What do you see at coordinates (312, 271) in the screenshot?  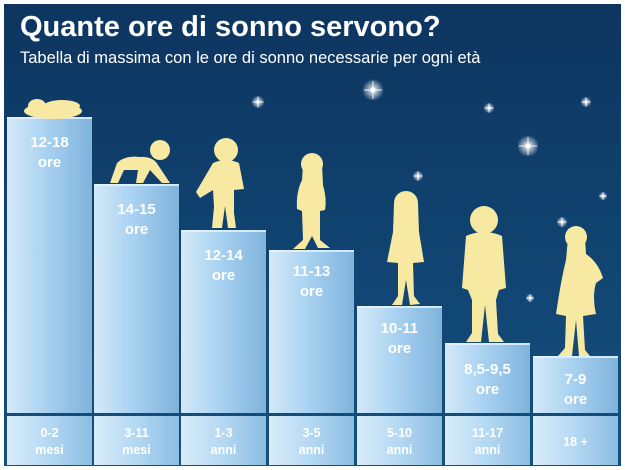 I see `bar-value-label: 11-13` at bounding box center [312, 271].